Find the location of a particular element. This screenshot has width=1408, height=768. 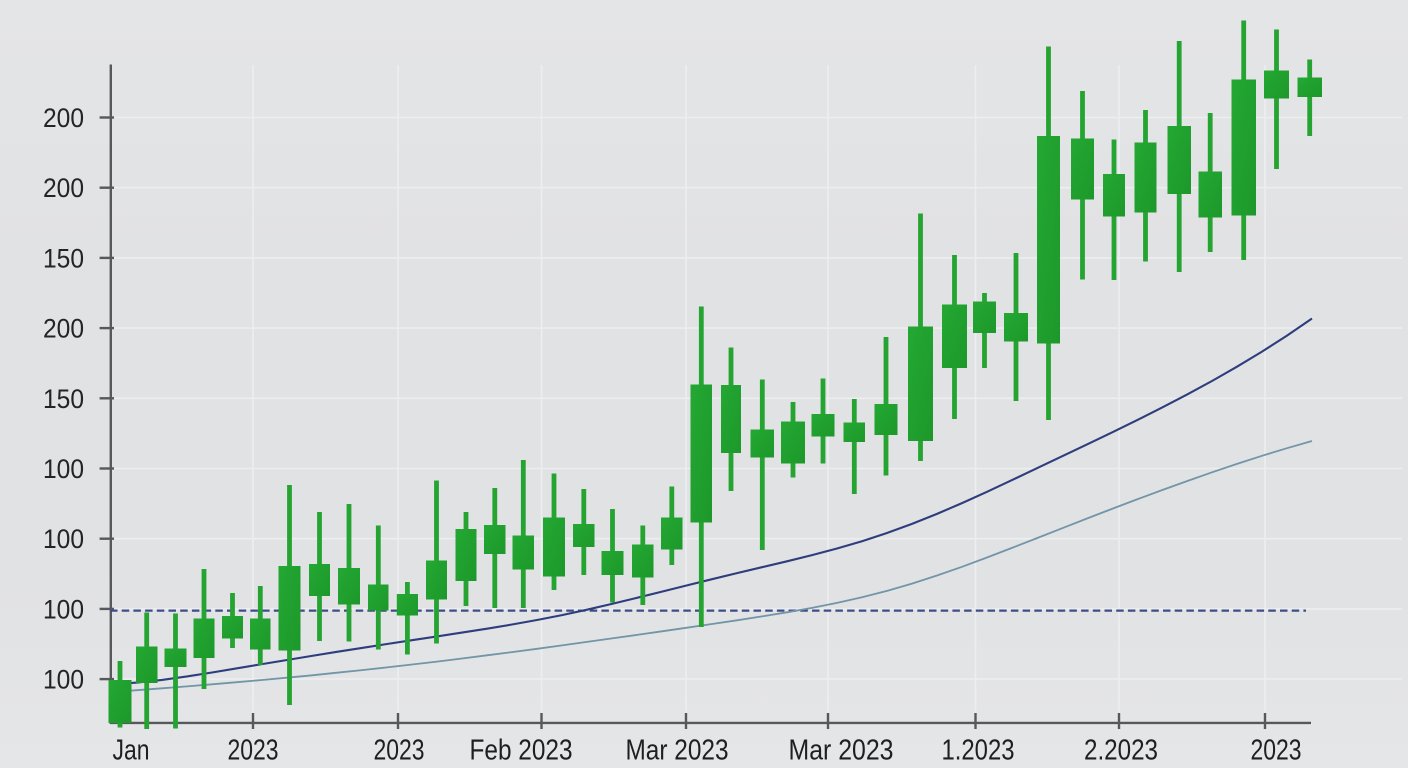

svg-text: 2.2023 is located at coordinates (1121, 751).